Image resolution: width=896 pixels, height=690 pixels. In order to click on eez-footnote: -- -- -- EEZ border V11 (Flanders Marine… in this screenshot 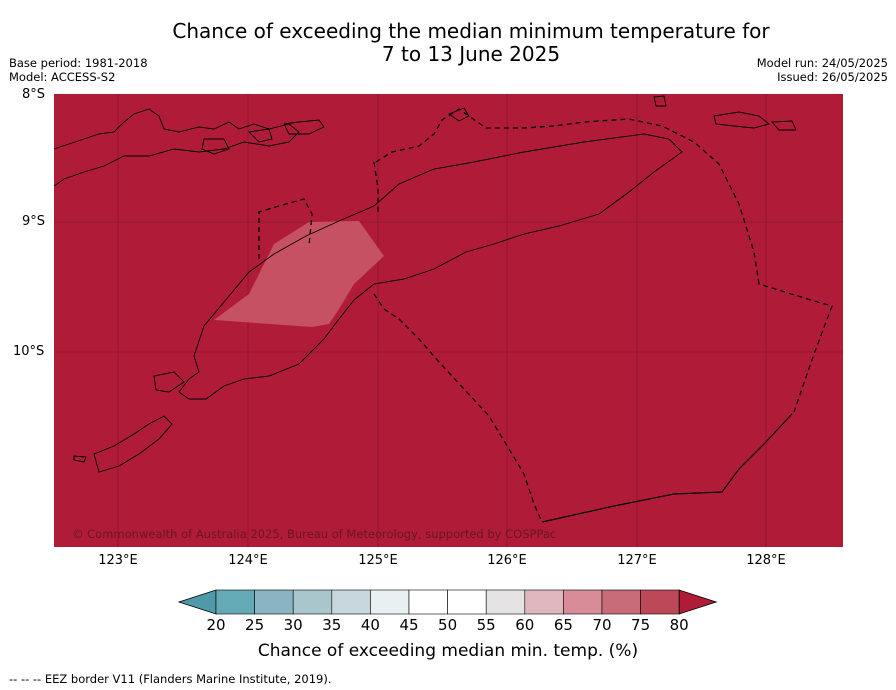, I will do `click(170, 679)`.